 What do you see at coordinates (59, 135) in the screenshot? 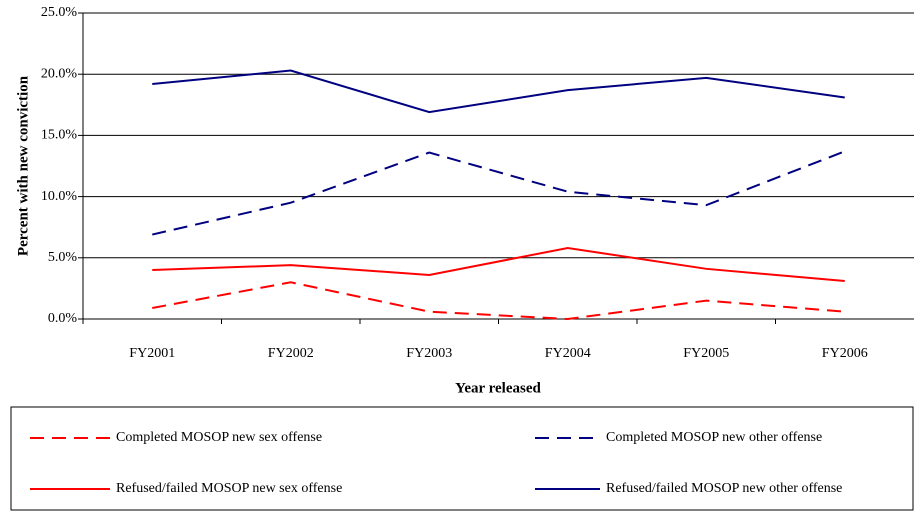
I see `y-tick-label: 15.0%` at bounding box center [59, 135].